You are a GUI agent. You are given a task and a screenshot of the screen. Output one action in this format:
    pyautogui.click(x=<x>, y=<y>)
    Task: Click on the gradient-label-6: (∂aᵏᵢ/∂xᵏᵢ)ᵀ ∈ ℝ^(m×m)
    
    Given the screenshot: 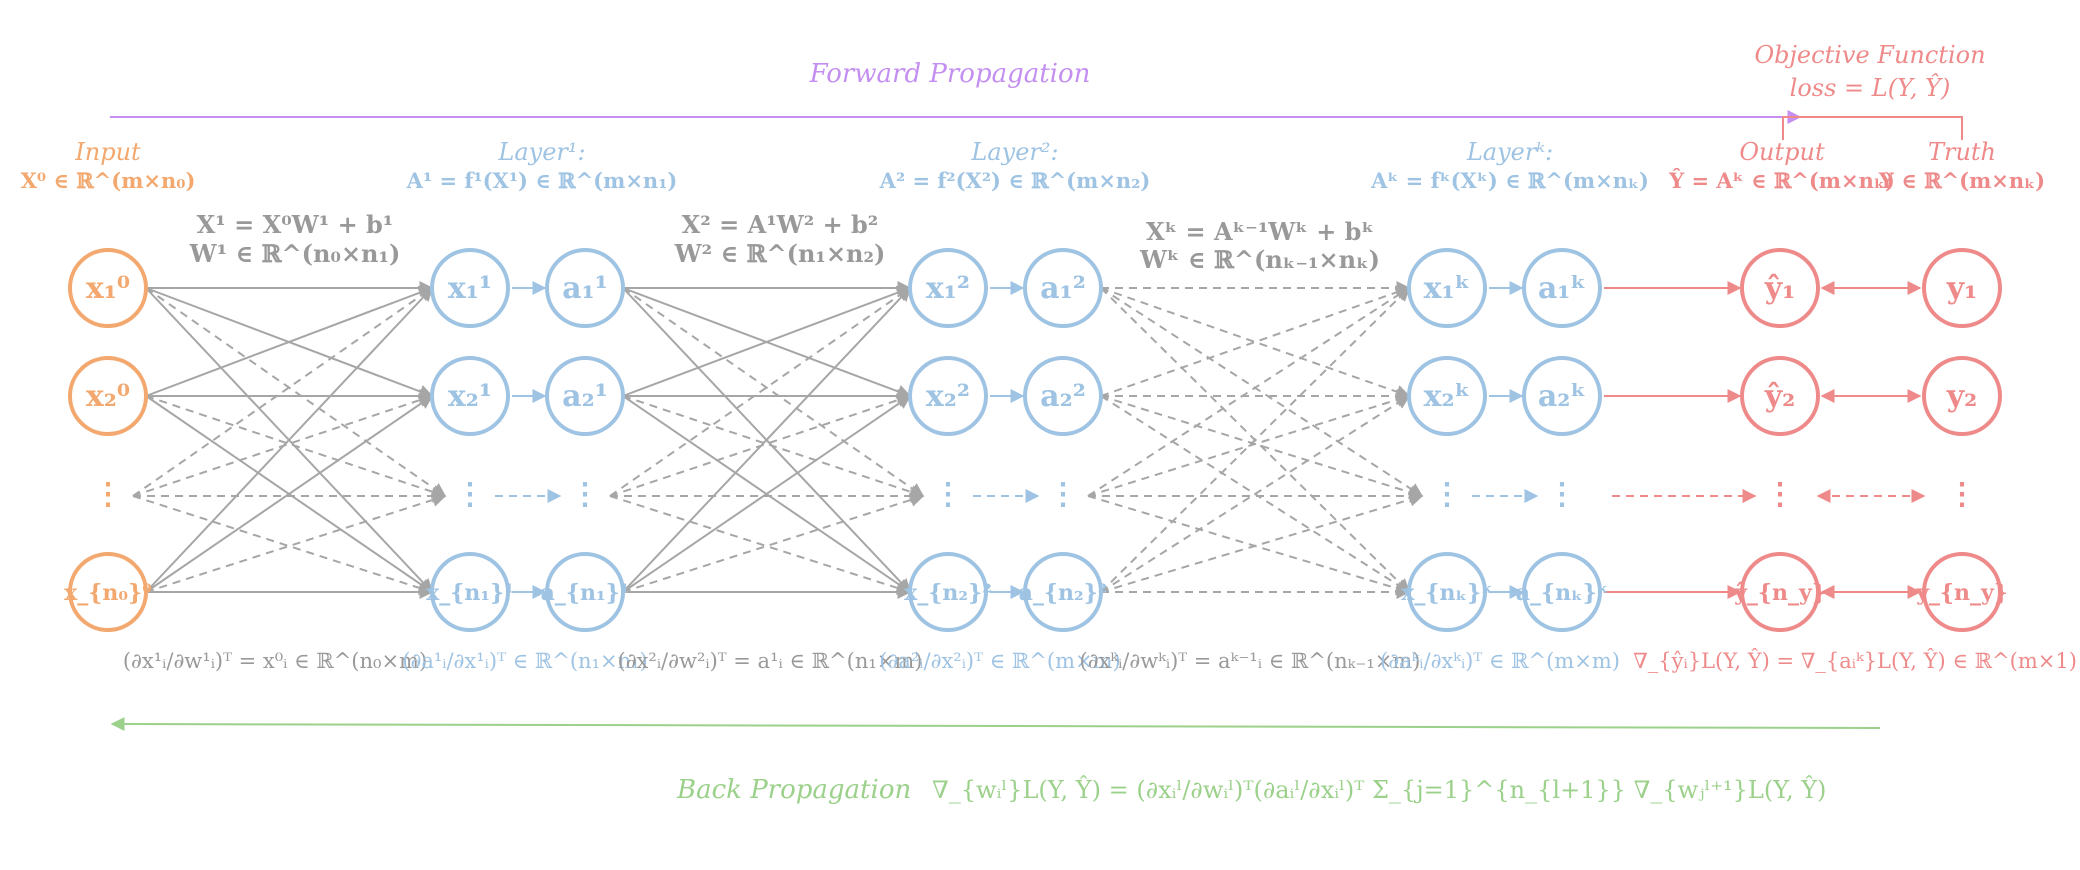 What is the action you would take?
    pyautogui.click(x=1500, y=661)
    